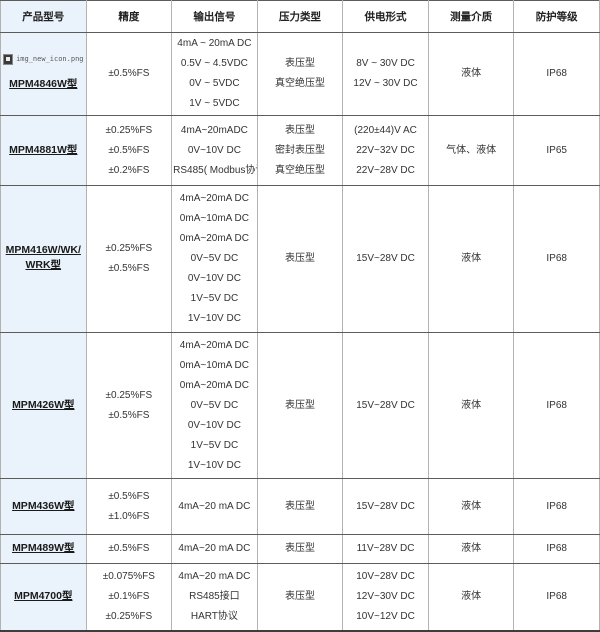 This screenshot has height=632, width=600. I want to click on model-cell: MPM416W/WK/WRK型, so click(43, 259).